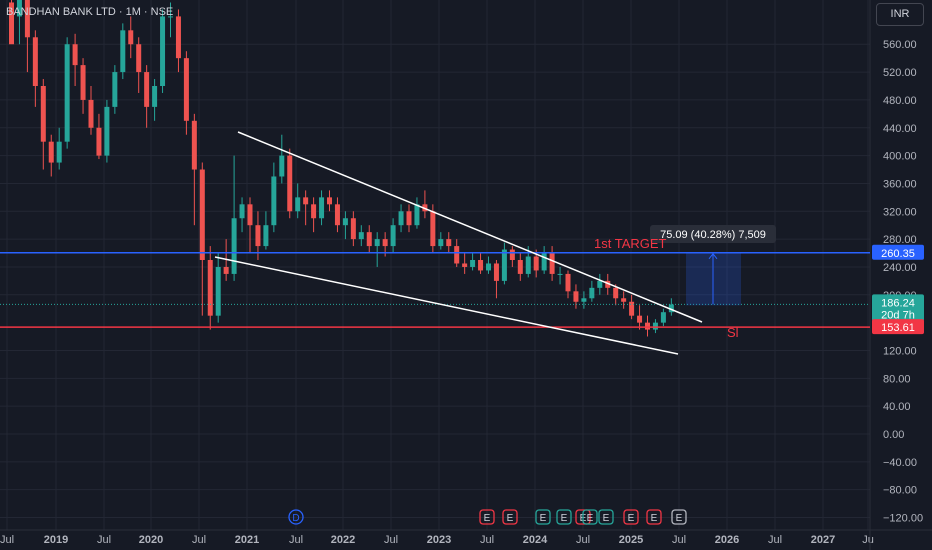  What do you see at coordinates (903, 519) in the screenshot?
I see `y-tick-label: −120.00` at bounding box center [903, 519].